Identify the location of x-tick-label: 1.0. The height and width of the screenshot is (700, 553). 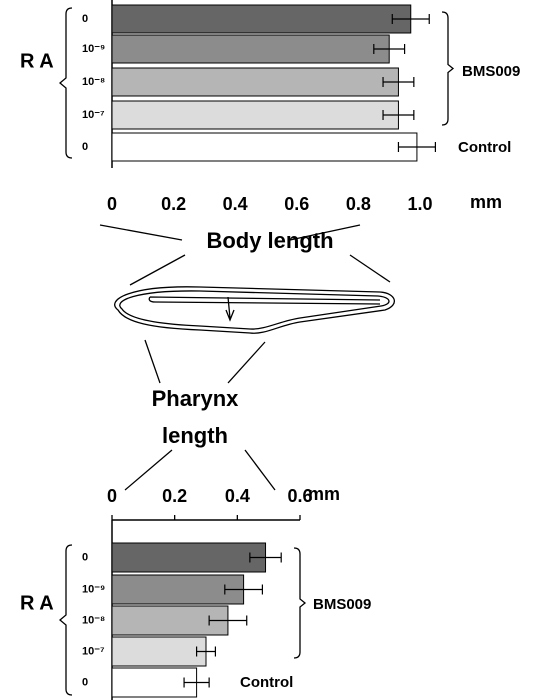
(419, 204).